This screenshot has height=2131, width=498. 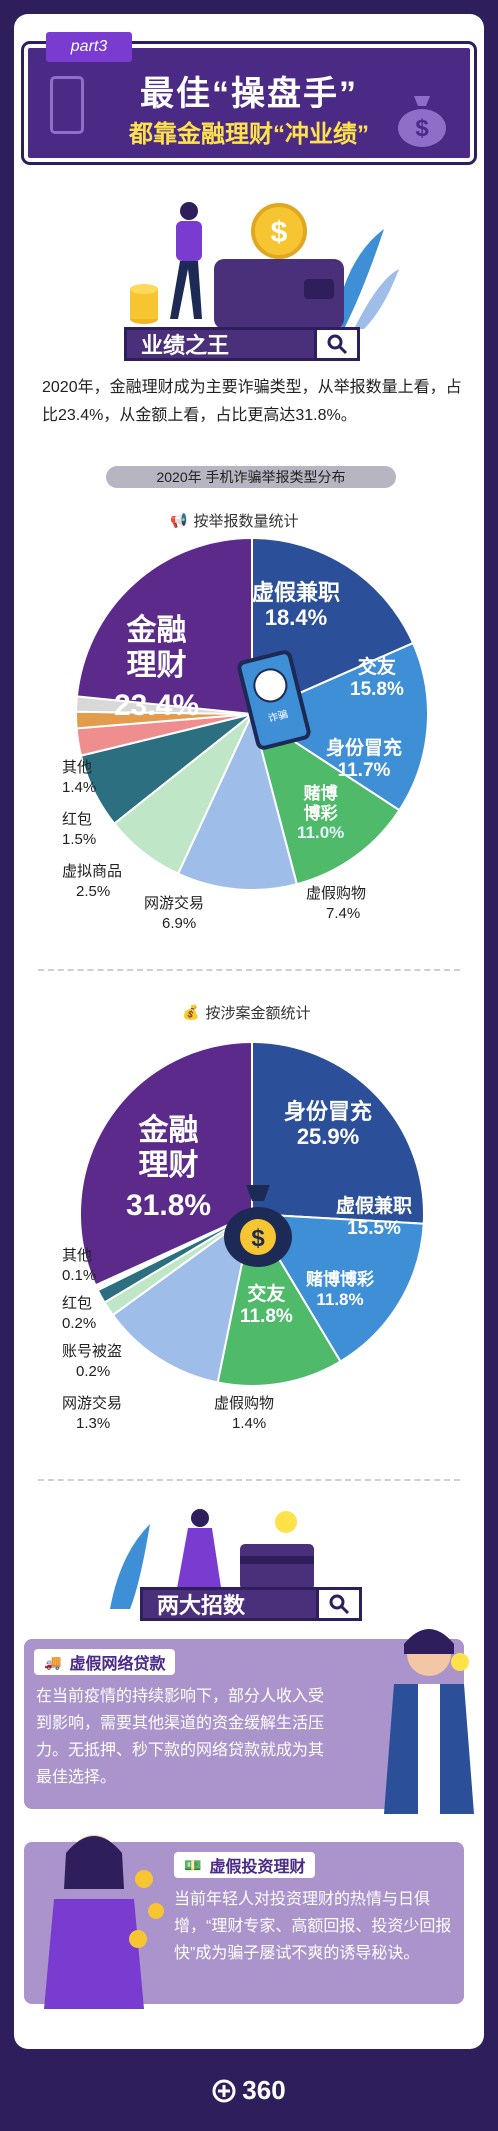 I want to click on money-bag-illustration: $, so click(x=258, y=1226).